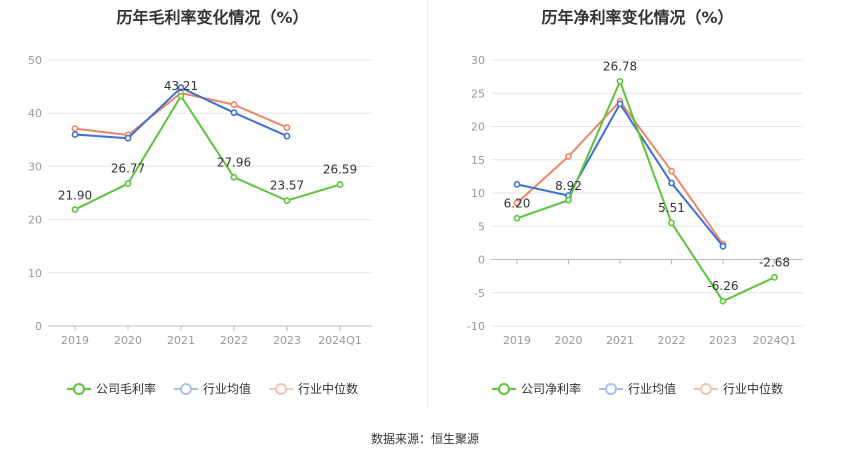  What do you see at coordinates (479, 293) in the screenshot?
I see `y-tick-label: -5` at bounding box center [479, 293].